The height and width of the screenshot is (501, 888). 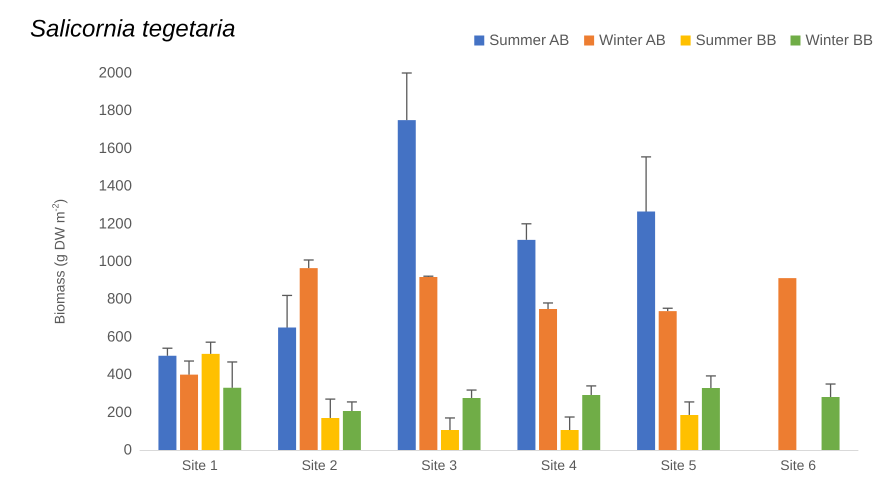 What do you see at coordinates (119, 375) in the screenshot?
I see `y-tick-label: 400` at bounding box center [119, 375].